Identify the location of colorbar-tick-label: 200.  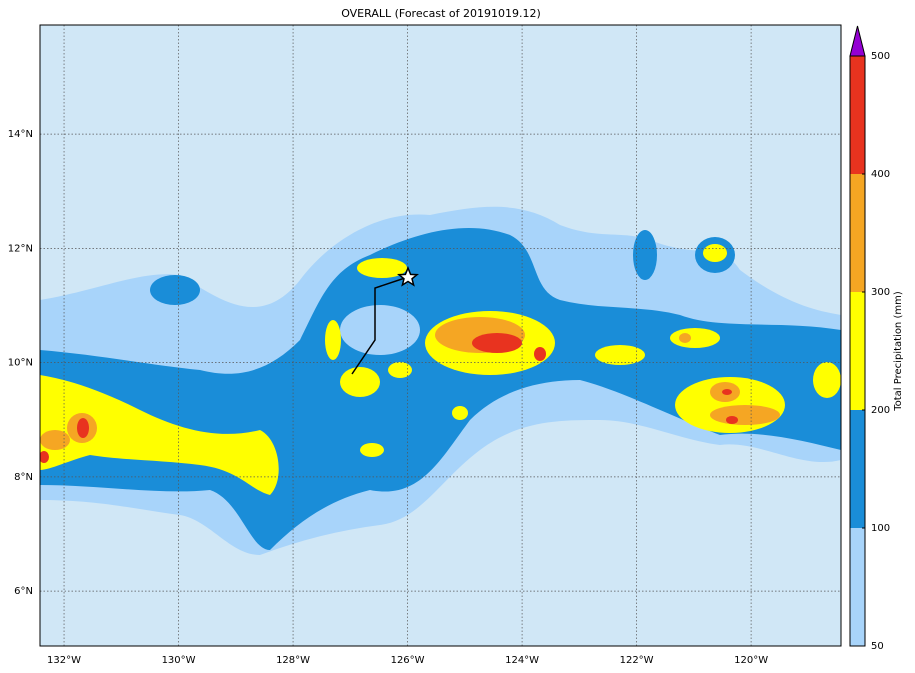
(880, 410).